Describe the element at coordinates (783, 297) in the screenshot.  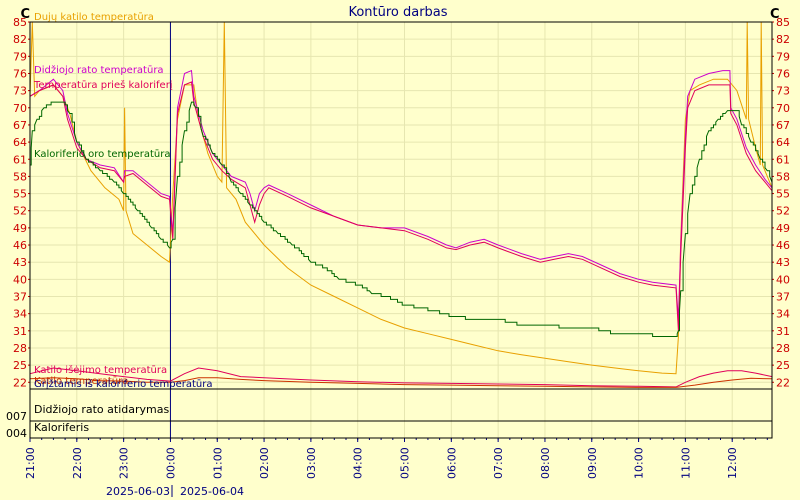
I see `y-tick-right: 37` at that location.